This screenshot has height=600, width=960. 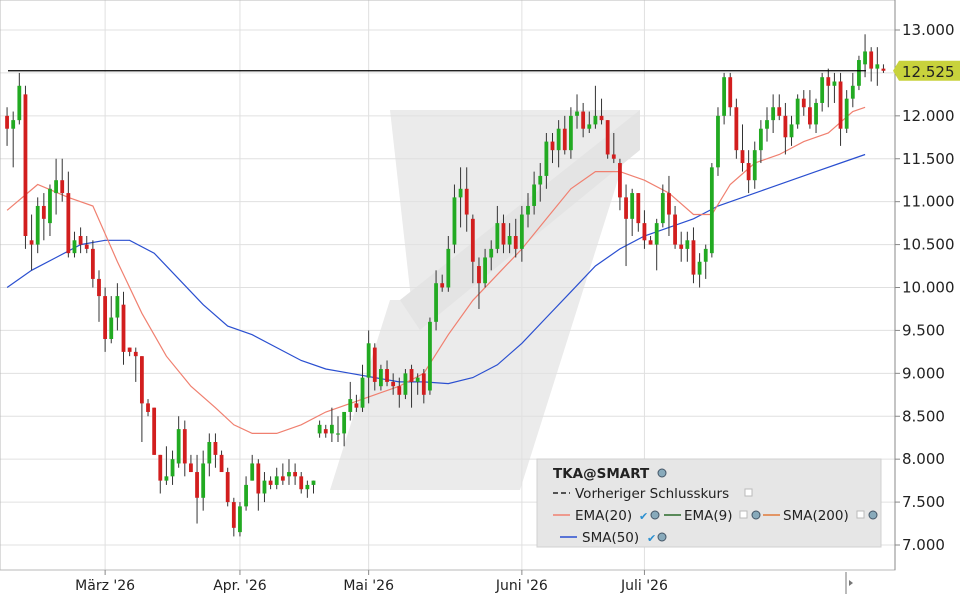 I want to click on legend-toggle-ema9, so click(x=743, y=514).